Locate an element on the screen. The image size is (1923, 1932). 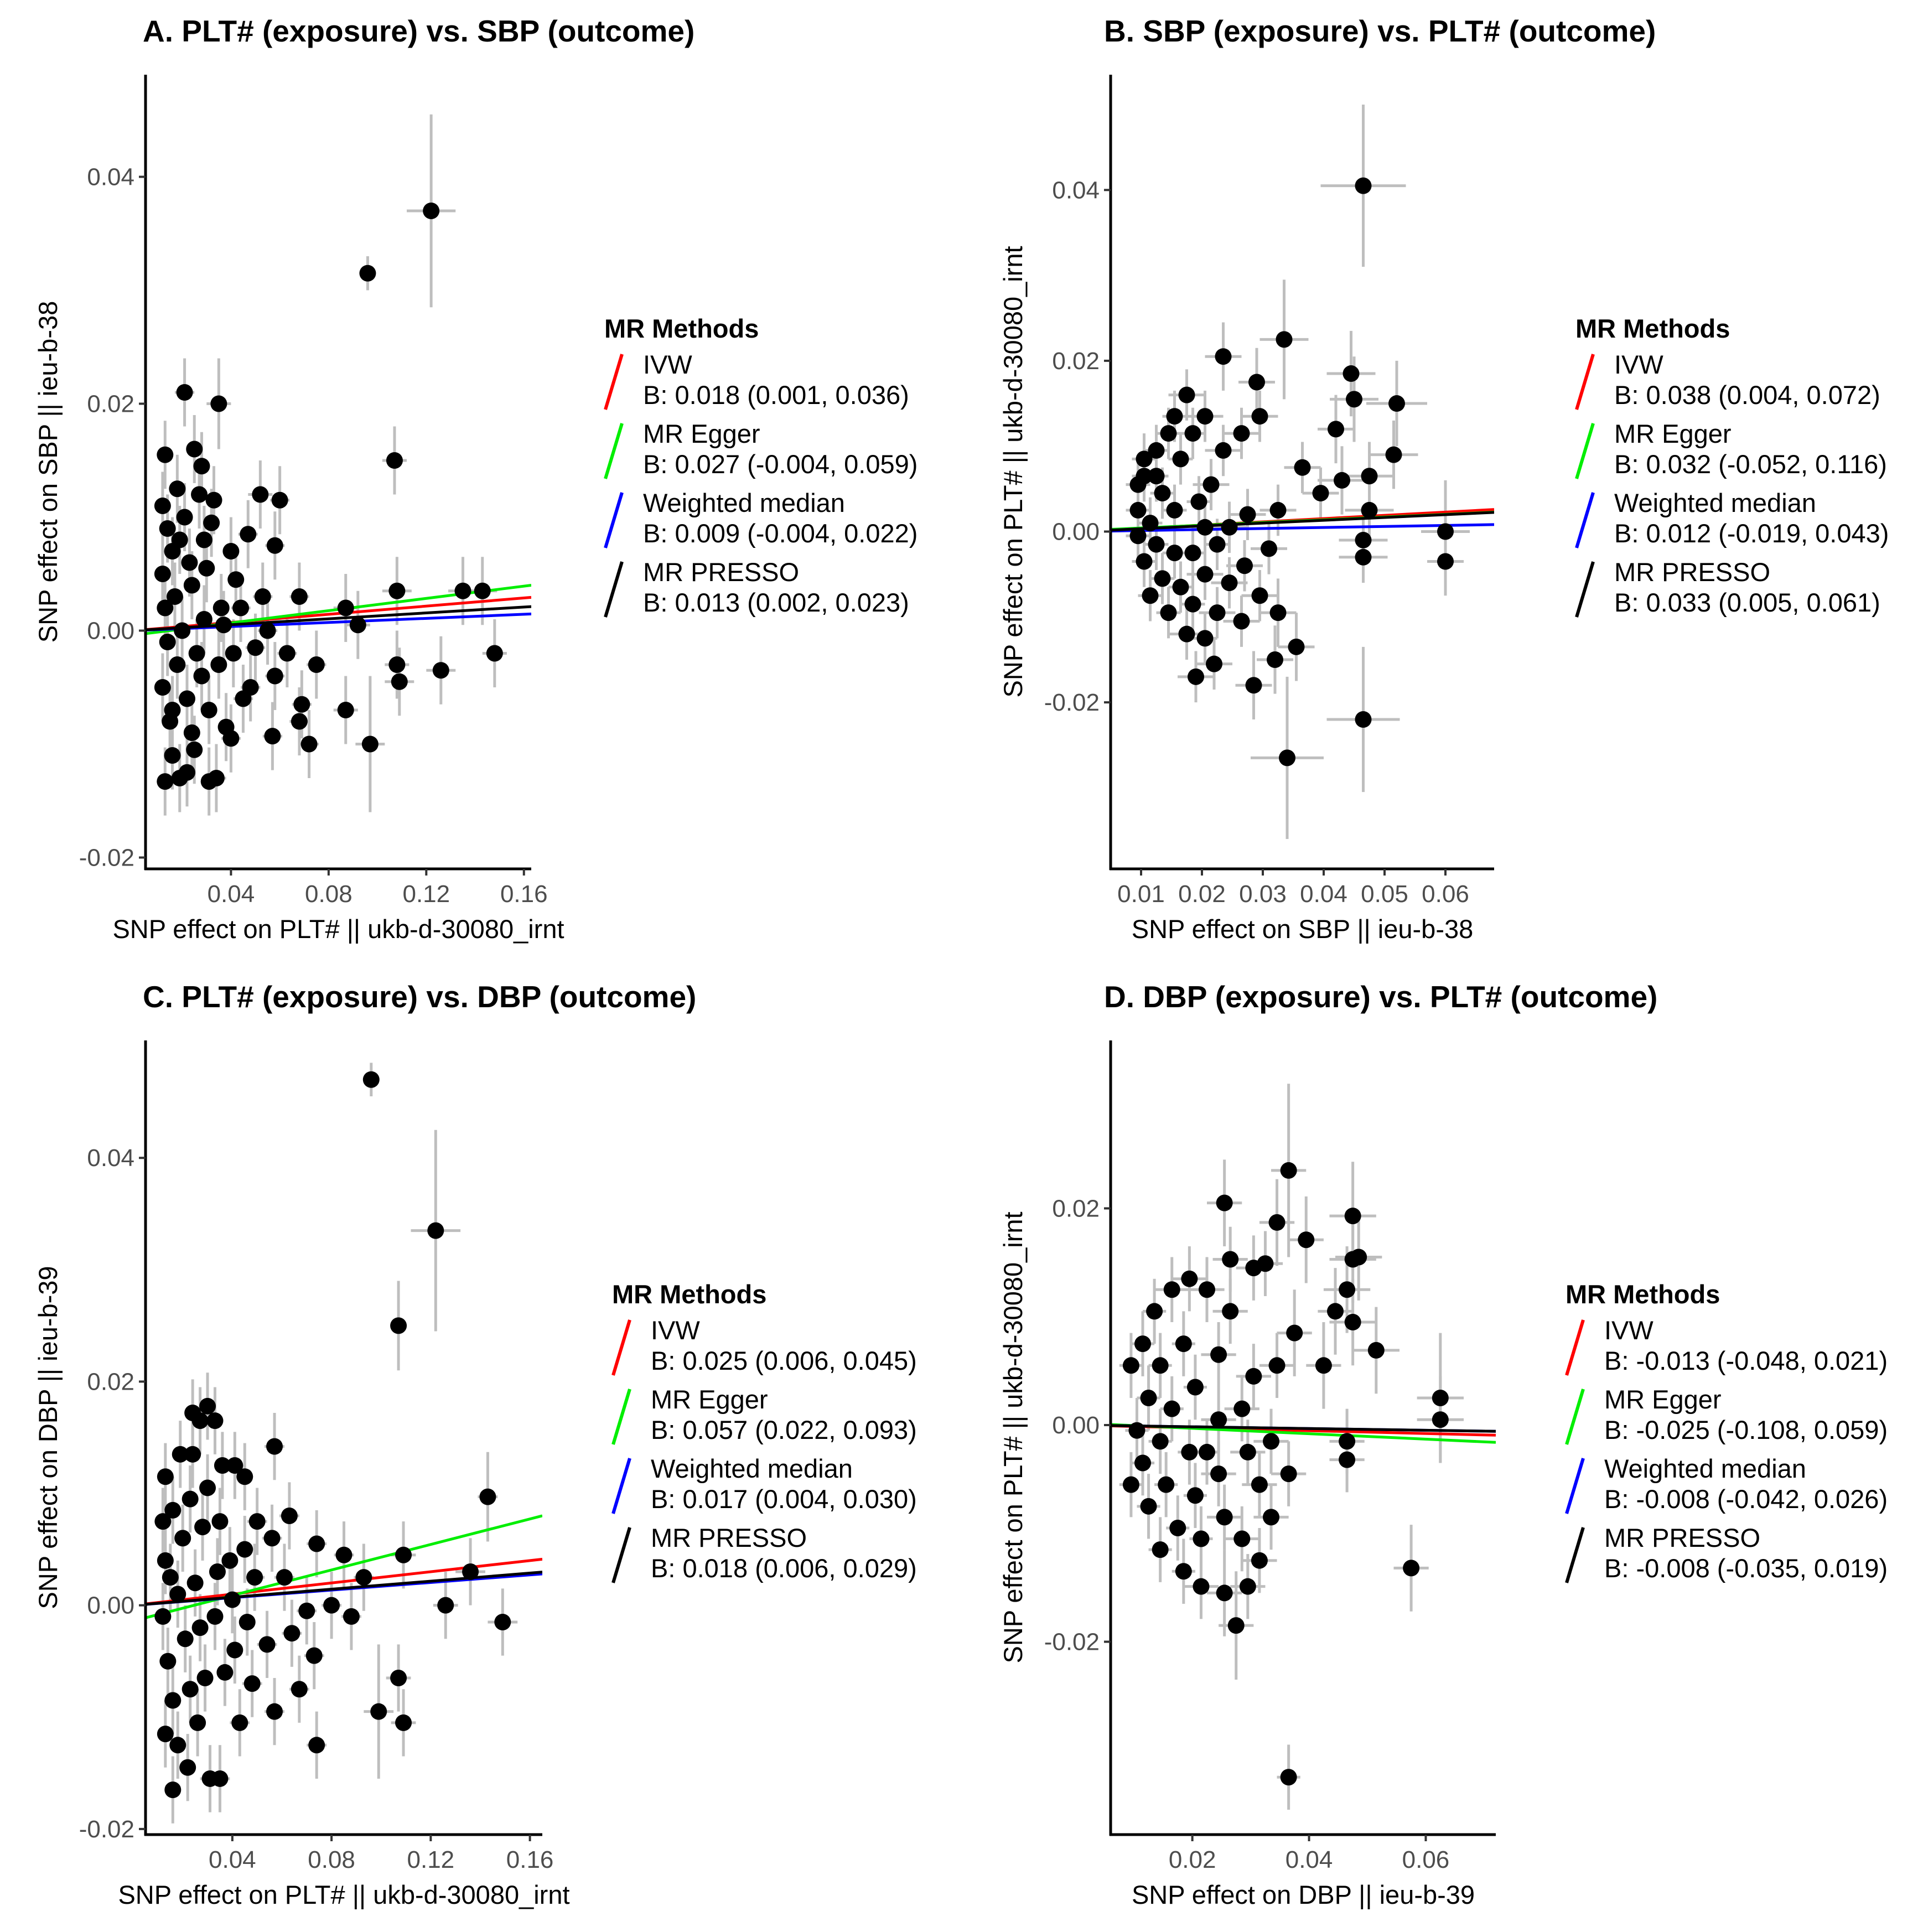
y-tick-label: -0.02 is located at coordinates (1072, 1642).